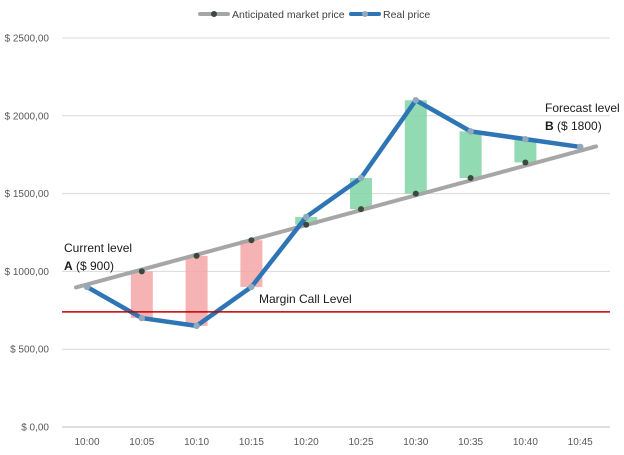 This screenshot has height=455, width=624. I want to click on legend-real-marker, so click(365, 14).